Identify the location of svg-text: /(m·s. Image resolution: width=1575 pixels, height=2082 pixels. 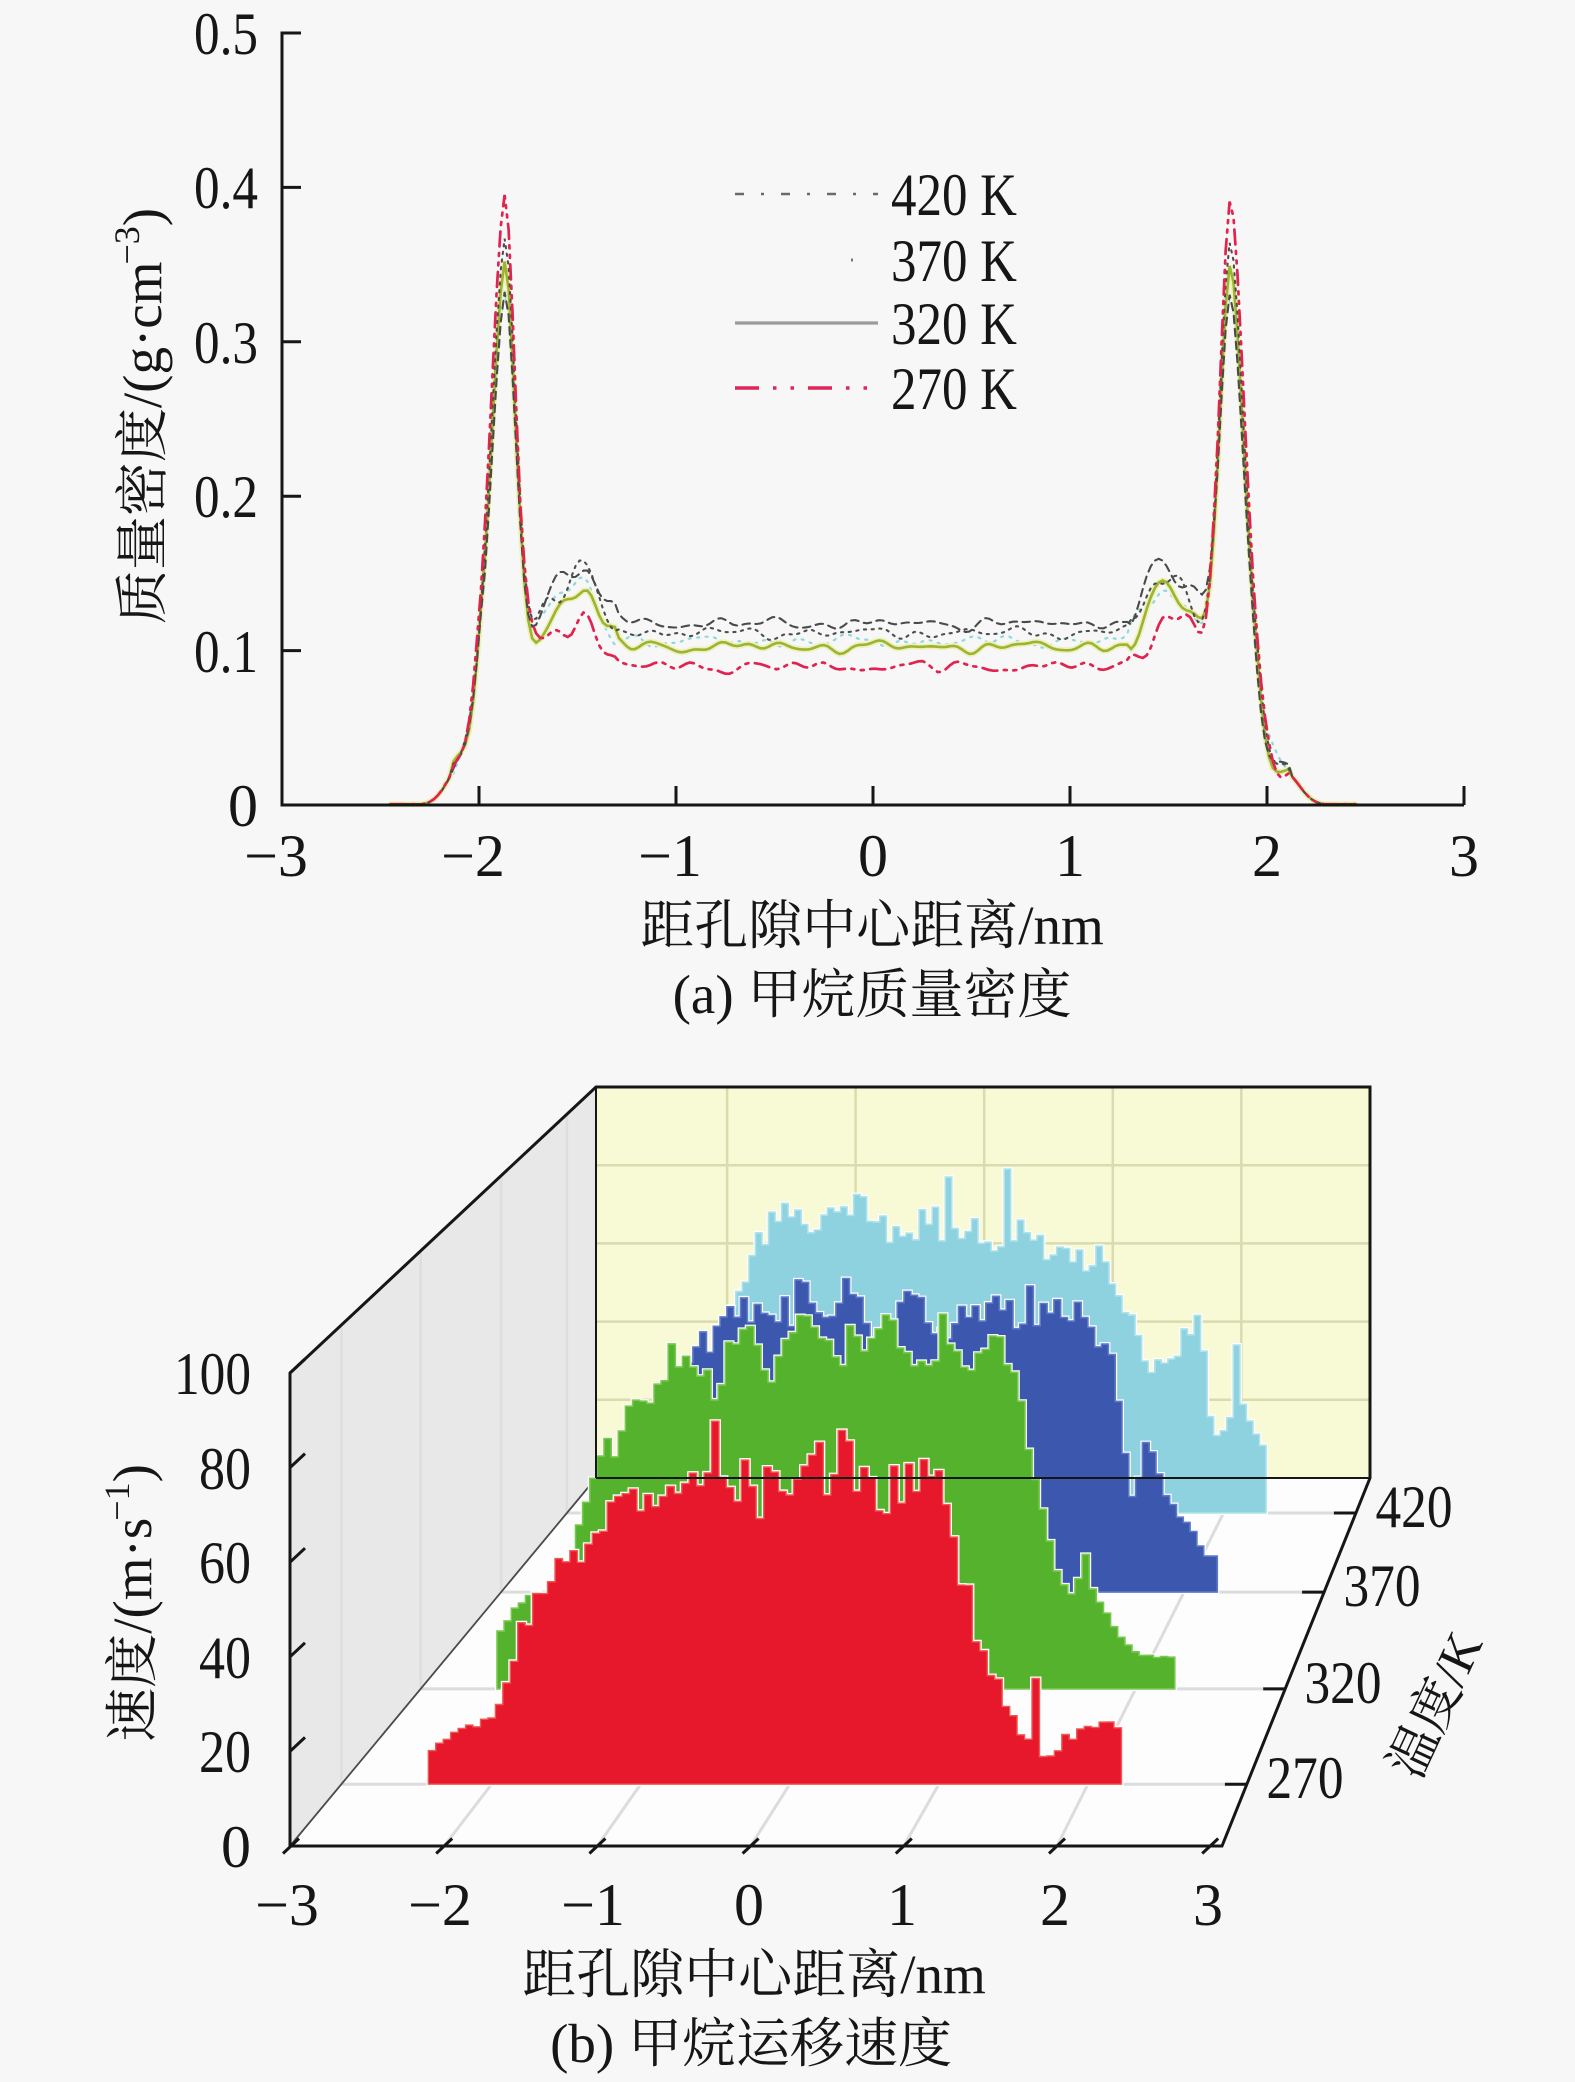
(132, 1576).